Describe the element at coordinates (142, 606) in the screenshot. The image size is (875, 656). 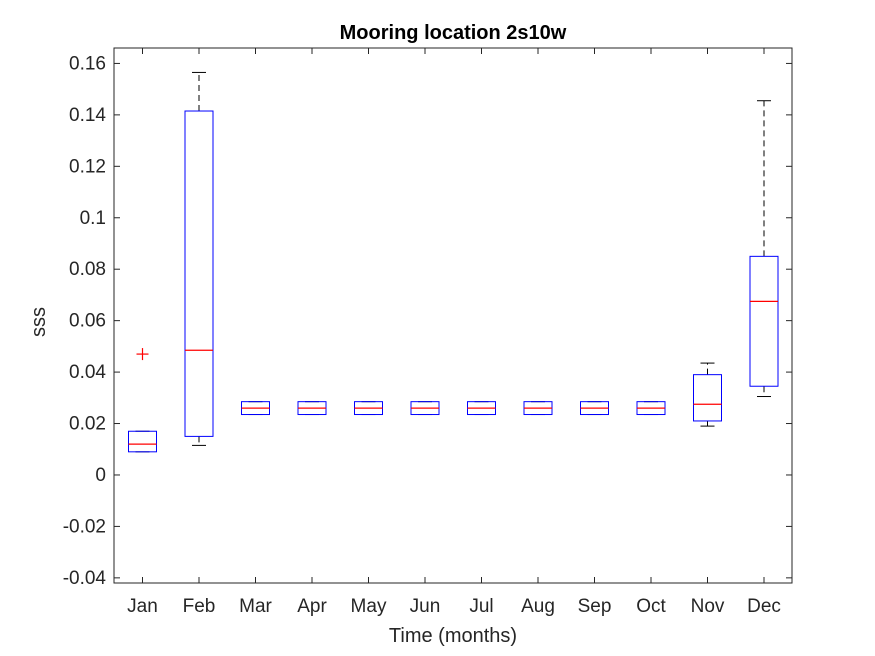
I see `x-tick-label: Jan` at that location.